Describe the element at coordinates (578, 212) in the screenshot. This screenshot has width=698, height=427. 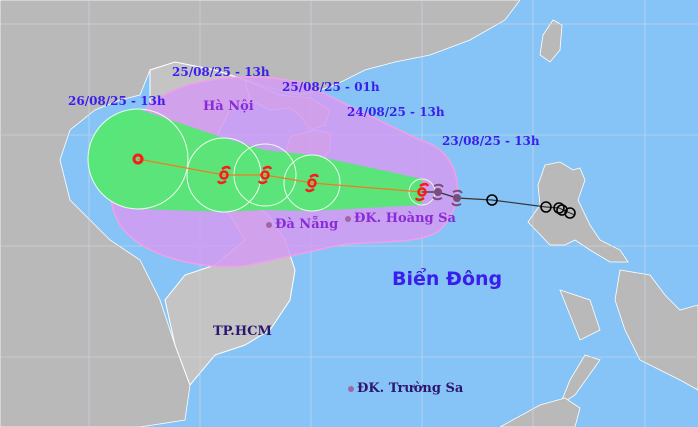
I see `luzon-island` at that location.